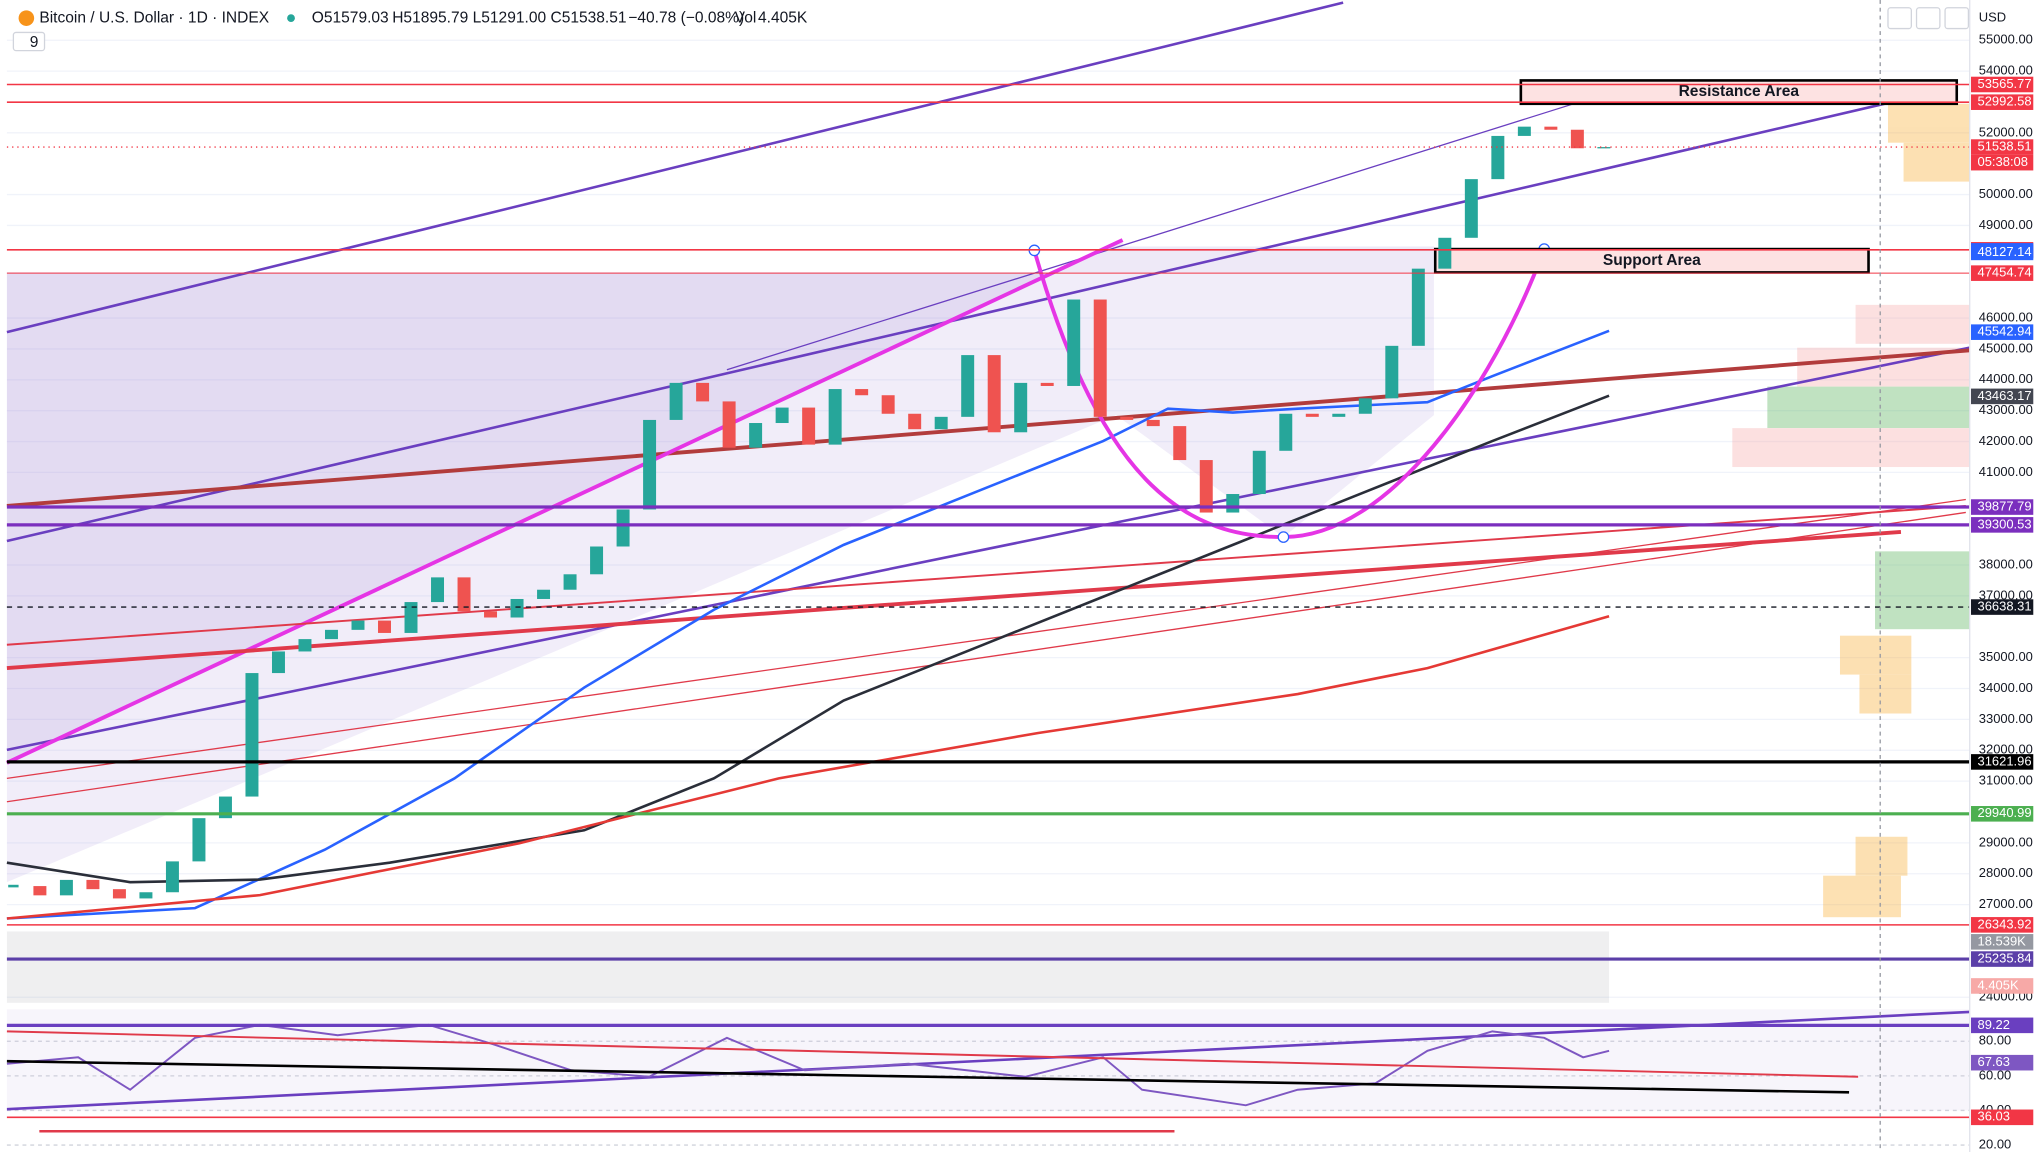  I want to click on y-tick-label: 34000.00, so click(2006, 687).